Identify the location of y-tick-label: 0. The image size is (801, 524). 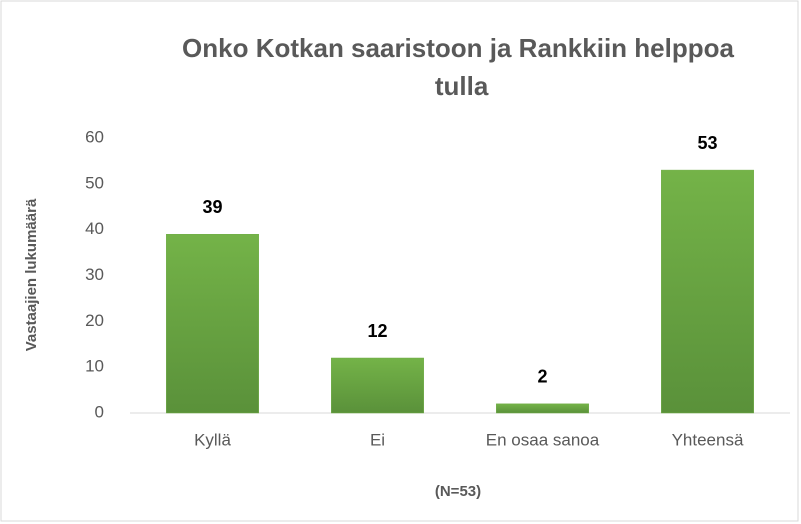
(99, 411).